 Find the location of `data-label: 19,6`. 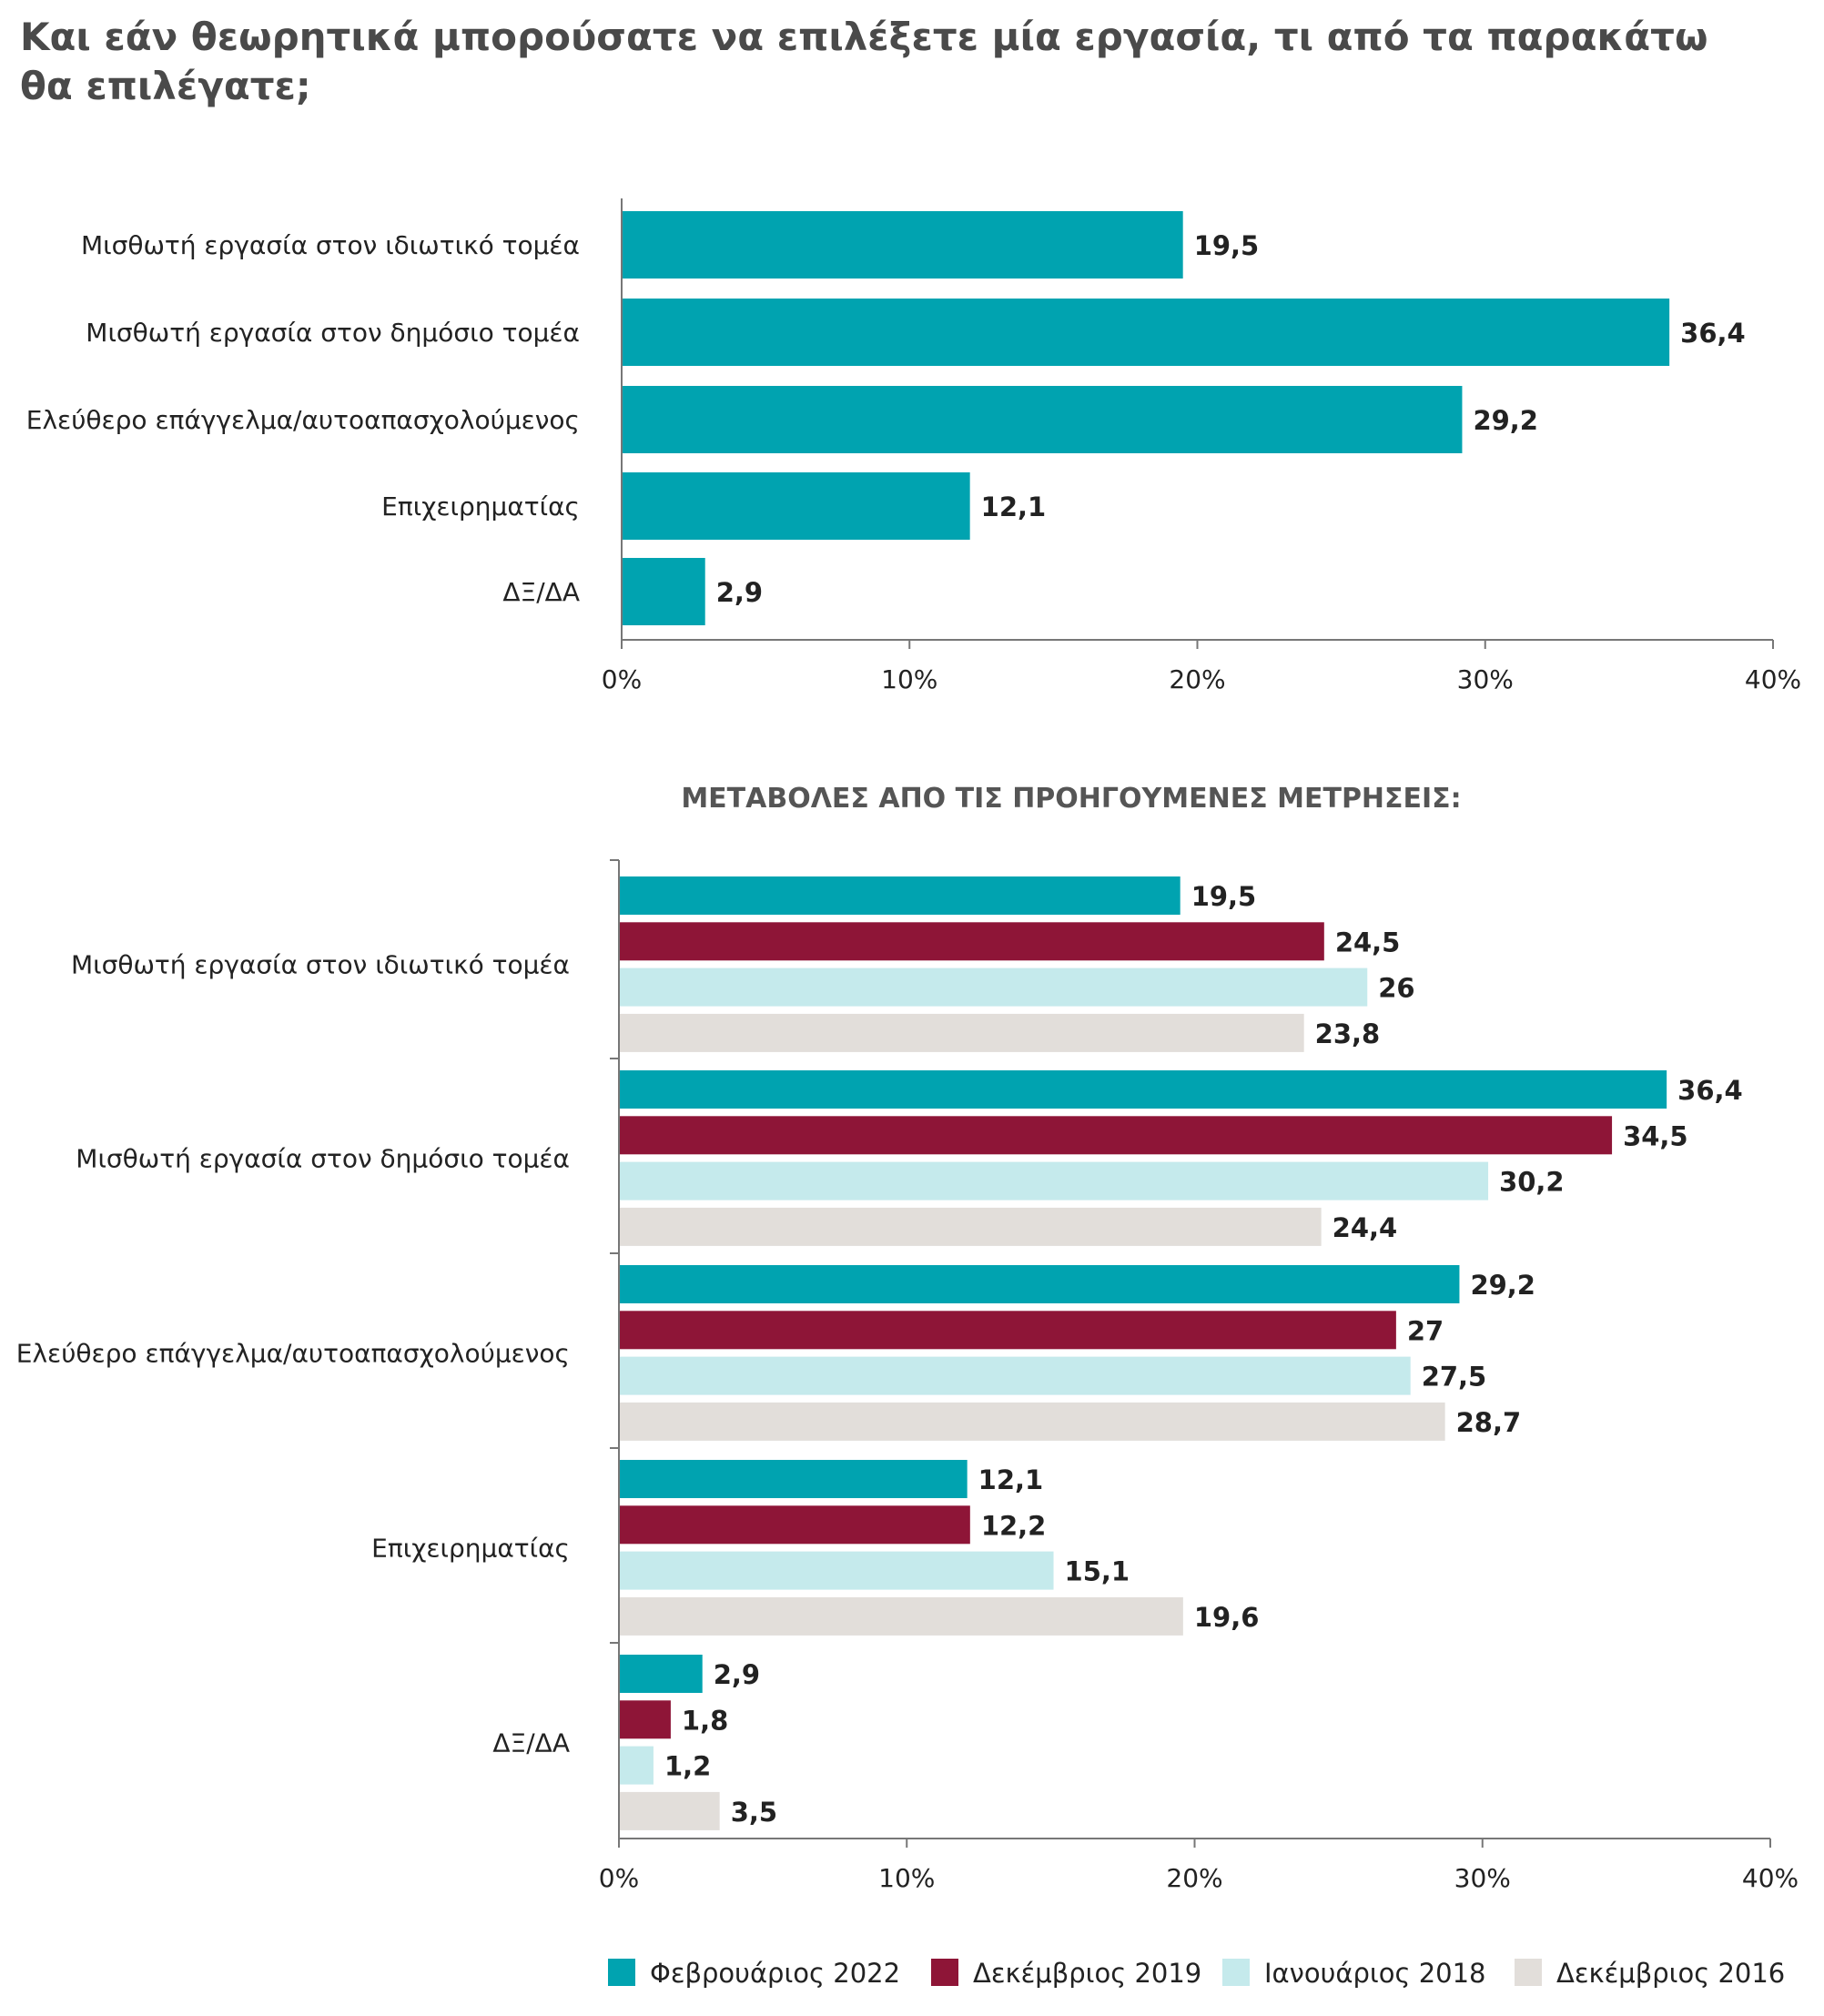

data-label: 19,6 is located at coordinates (1227, 1617).